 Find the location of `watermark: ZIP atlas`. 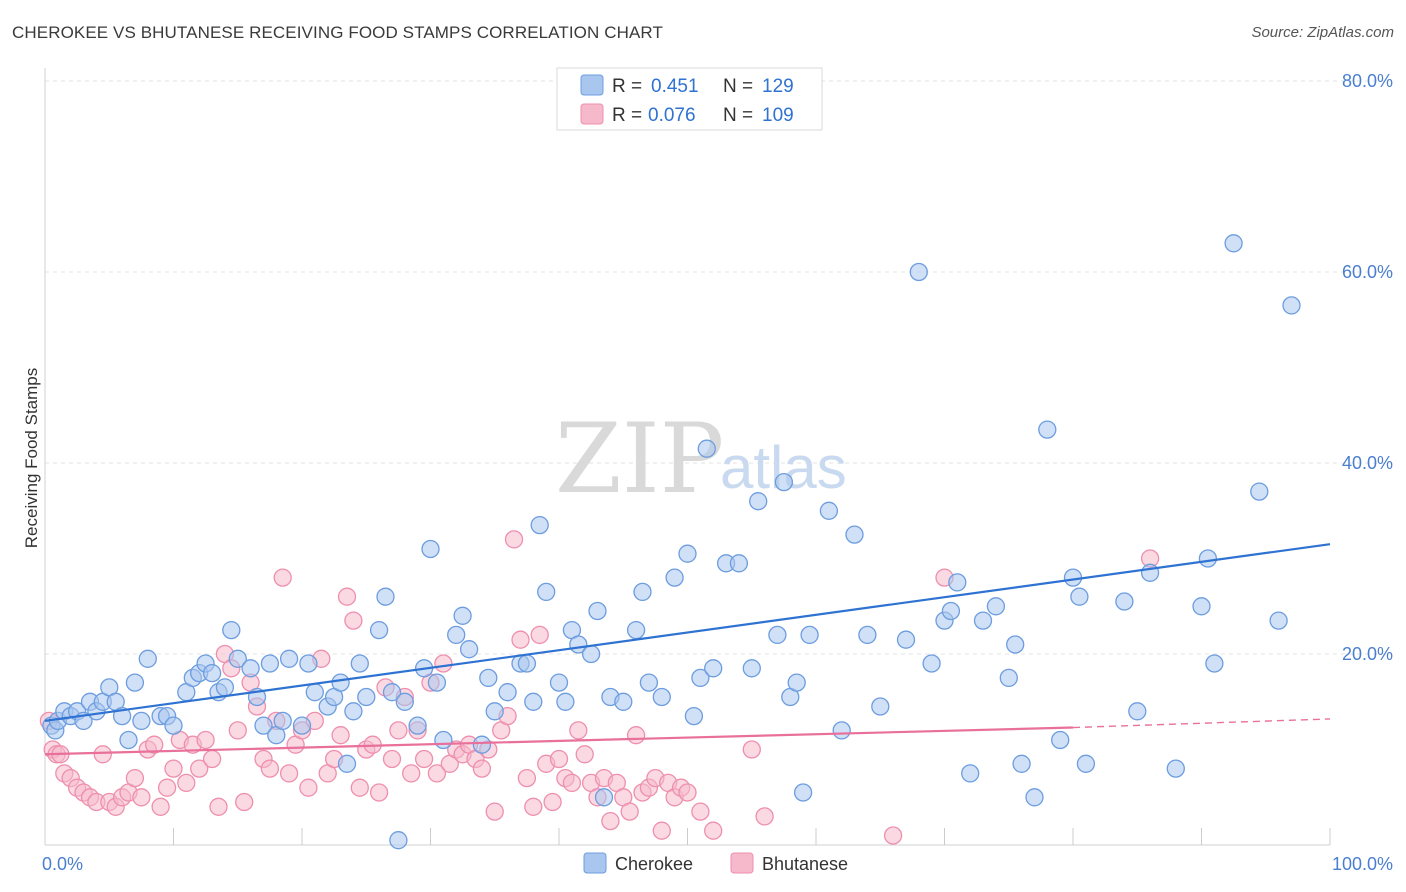

watermark: ZIP atlas is located at coordinates (701, 459).